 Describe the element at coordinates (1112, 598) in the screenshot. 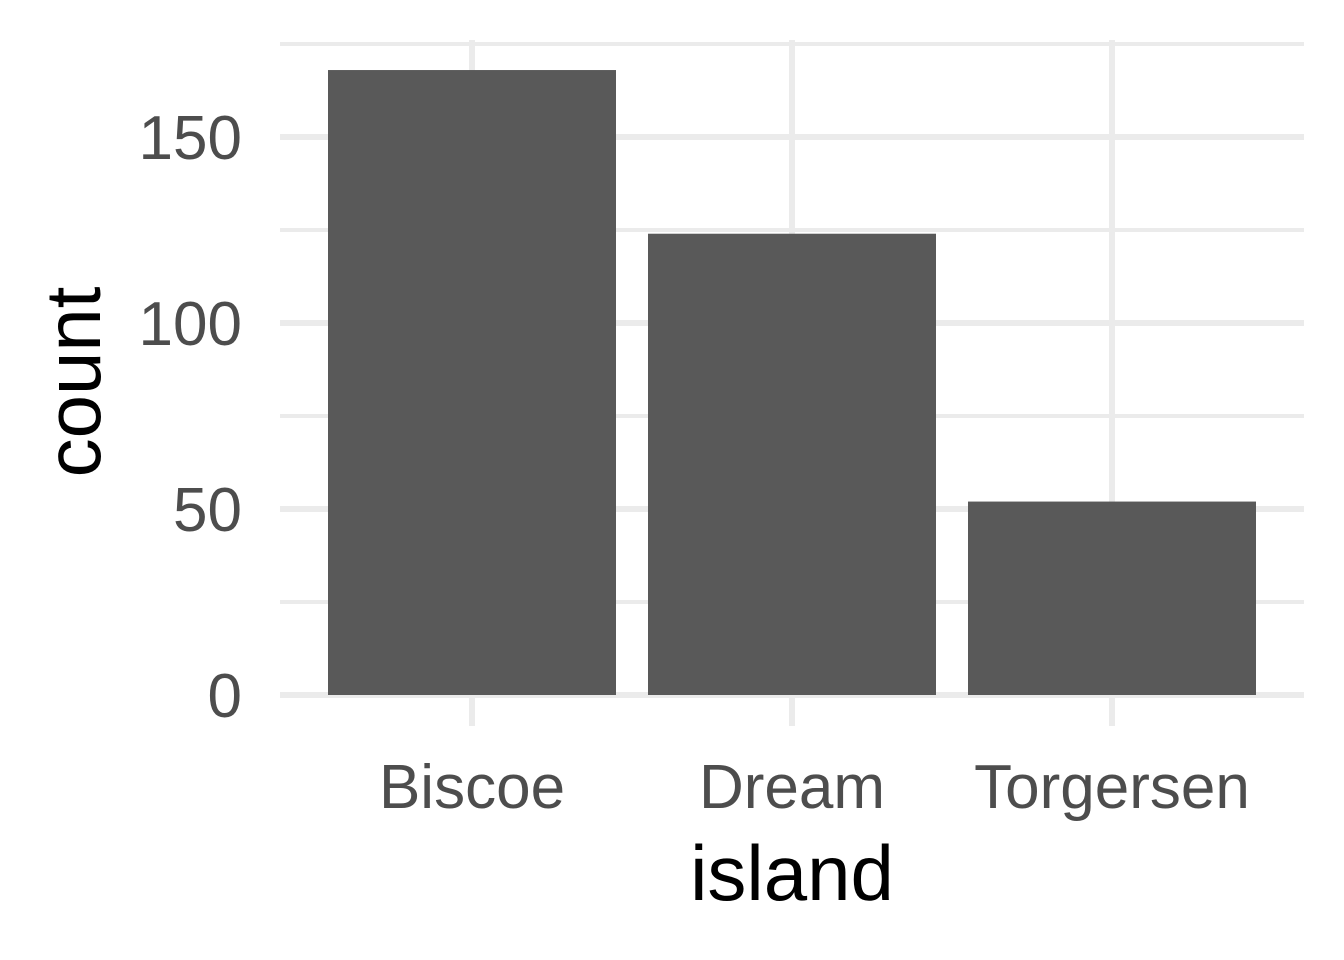

I see `bar-torgersen` at that location.